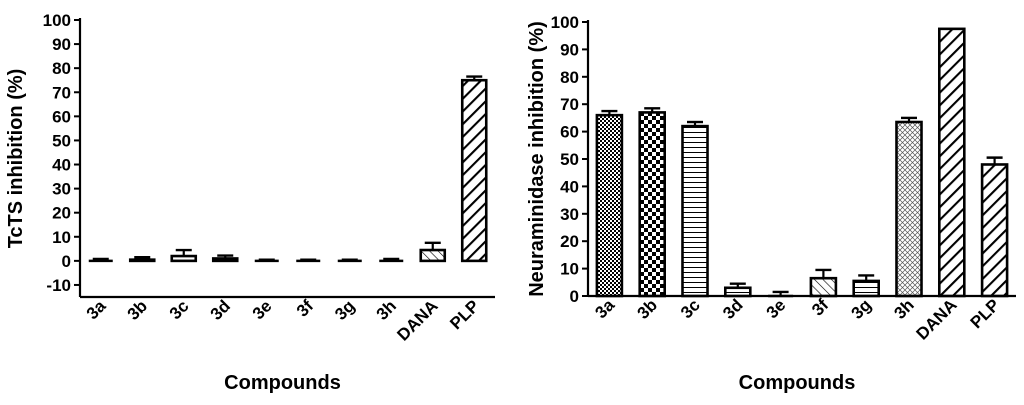  What do you see at coordinates (866, 288) in the screenshot?
I see `bar-3g` at bounding box center [866, 288].